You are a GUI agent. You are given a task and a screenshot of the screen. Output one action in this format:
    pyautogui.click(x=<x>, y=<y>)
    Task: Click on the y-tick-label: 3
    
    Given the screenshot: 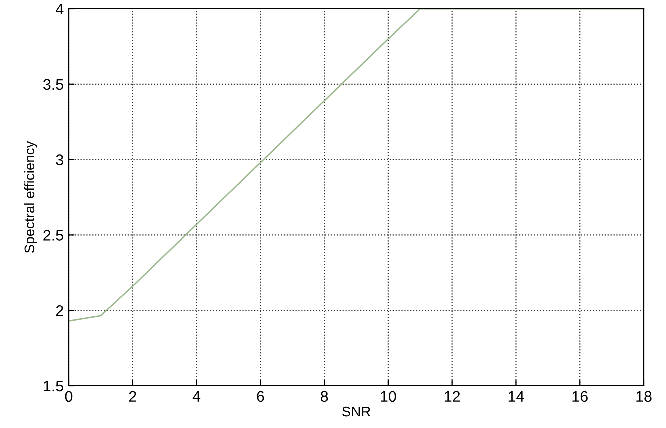 What is the action you would take?
    pyautogui.click(x=60, y=160)
    